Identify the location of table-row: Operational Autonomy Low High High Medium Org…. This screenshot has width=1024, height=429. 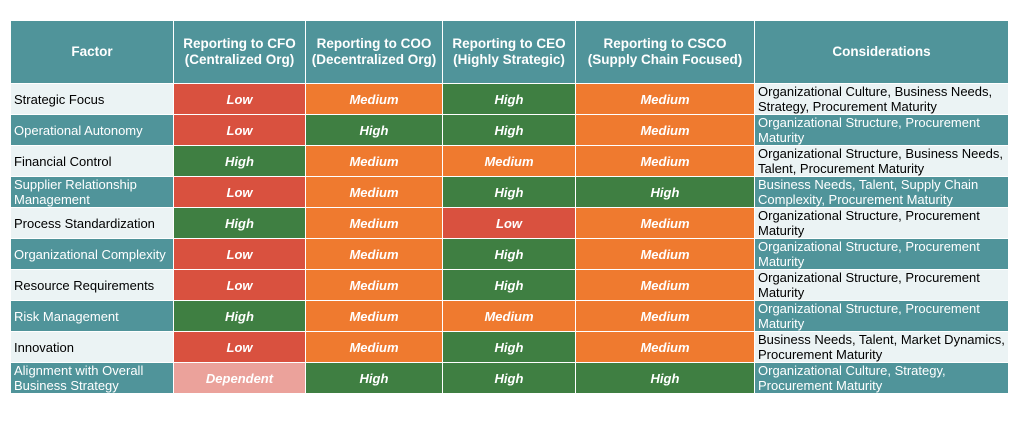
(509, 130).